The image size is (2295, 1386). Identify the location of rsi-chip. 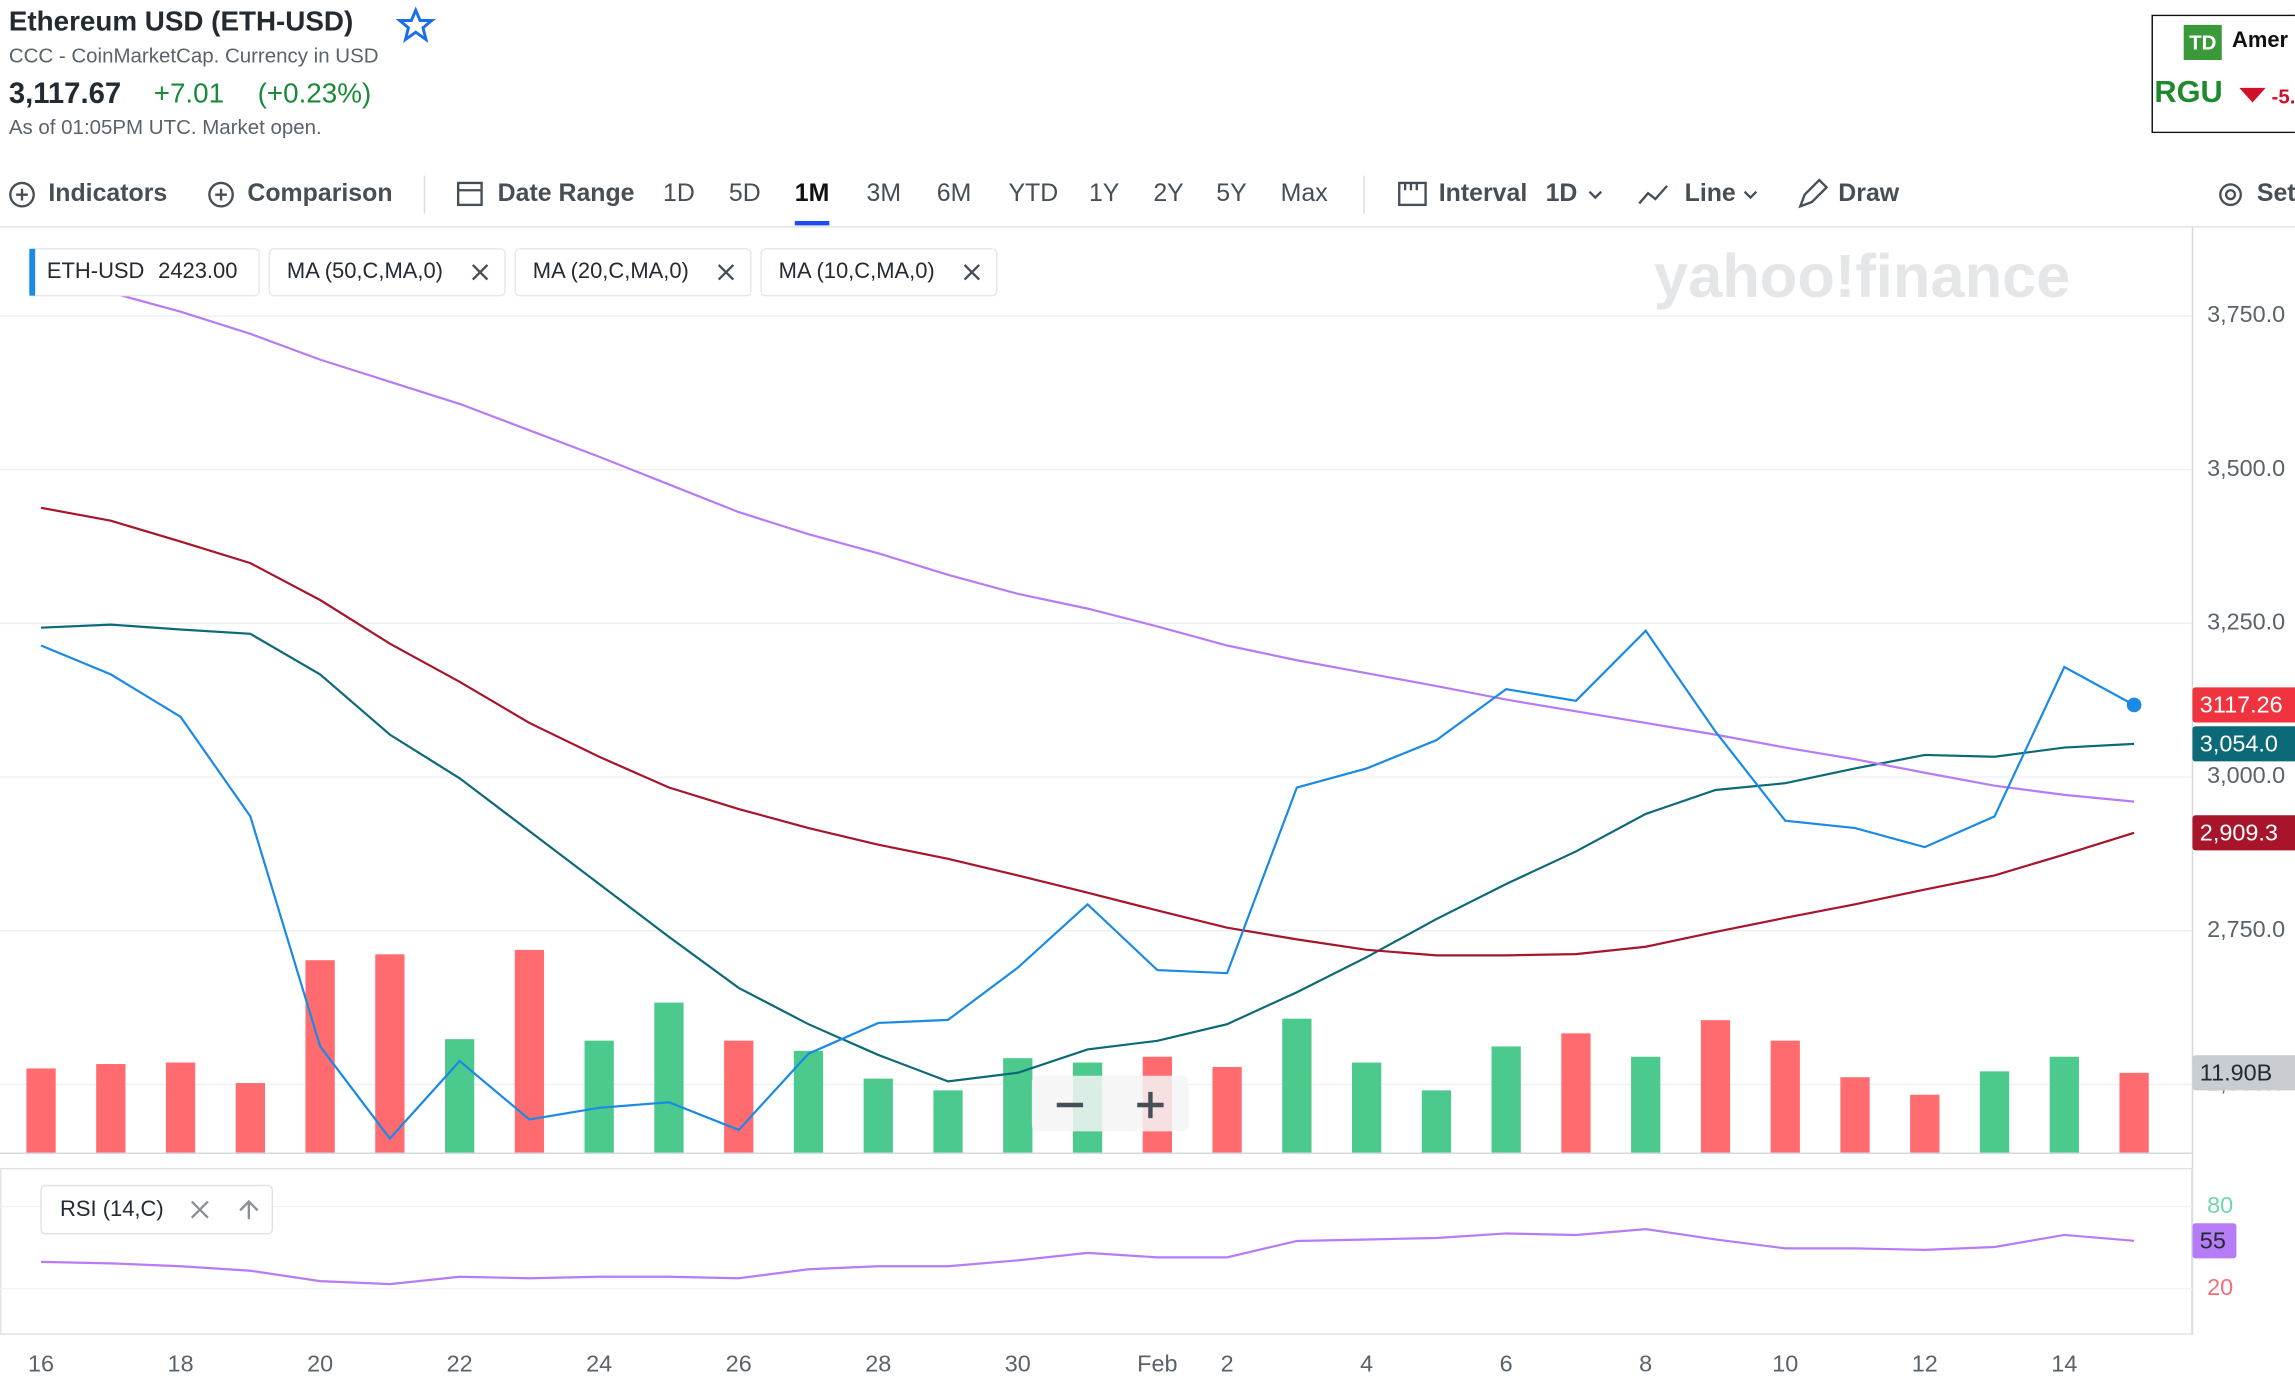
(157, 1209).